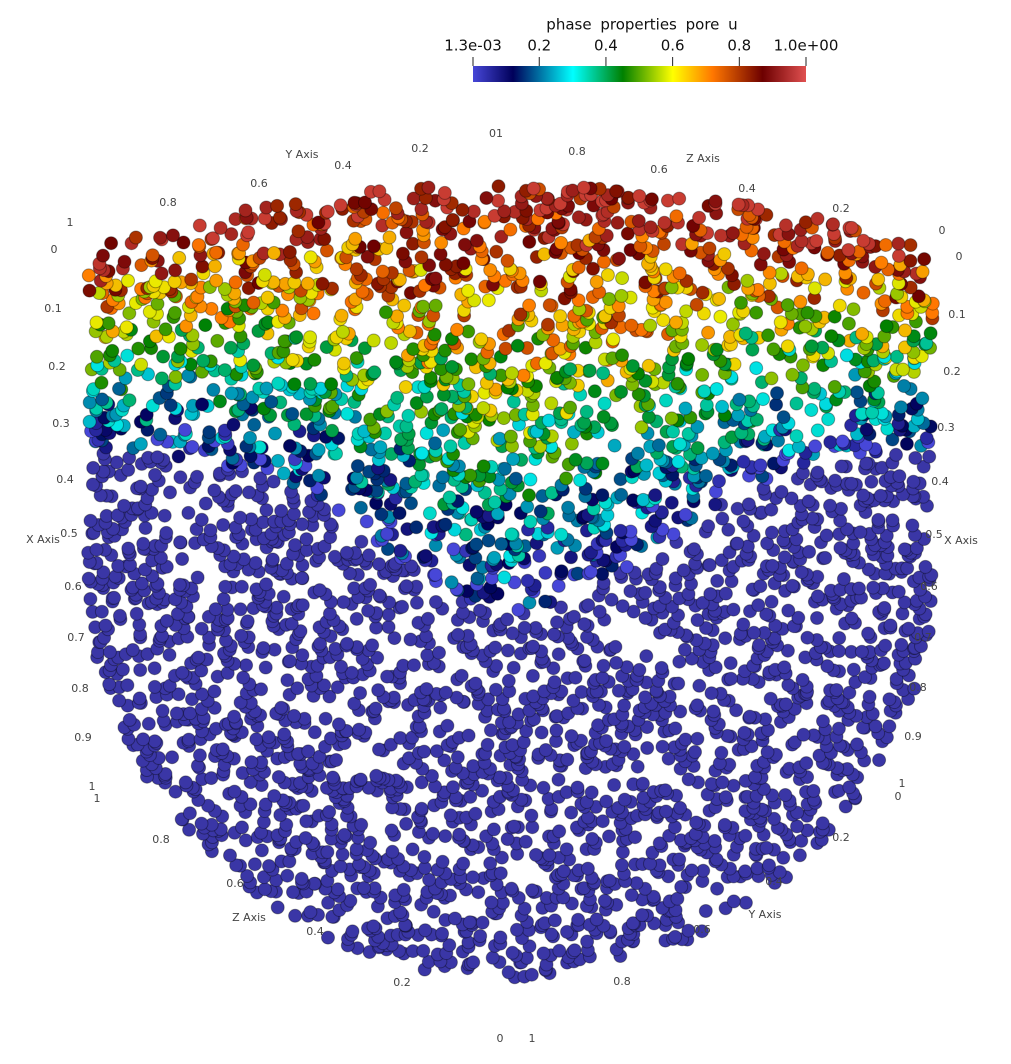 The width and height of the screenshot is (1011, 1064). Describe the element at coordinates (53, 308) in the screenshot. I see `axis-label: 0.1` at that location.